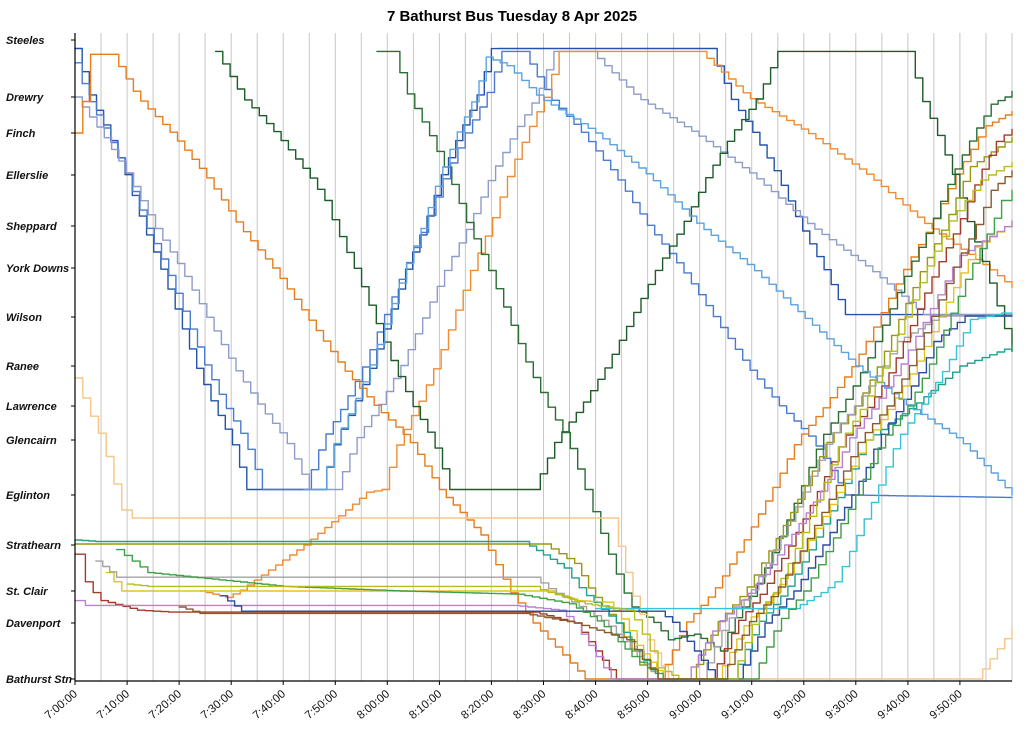  I want to click on x-tick-label: 8:50:00, so click(633, 705).